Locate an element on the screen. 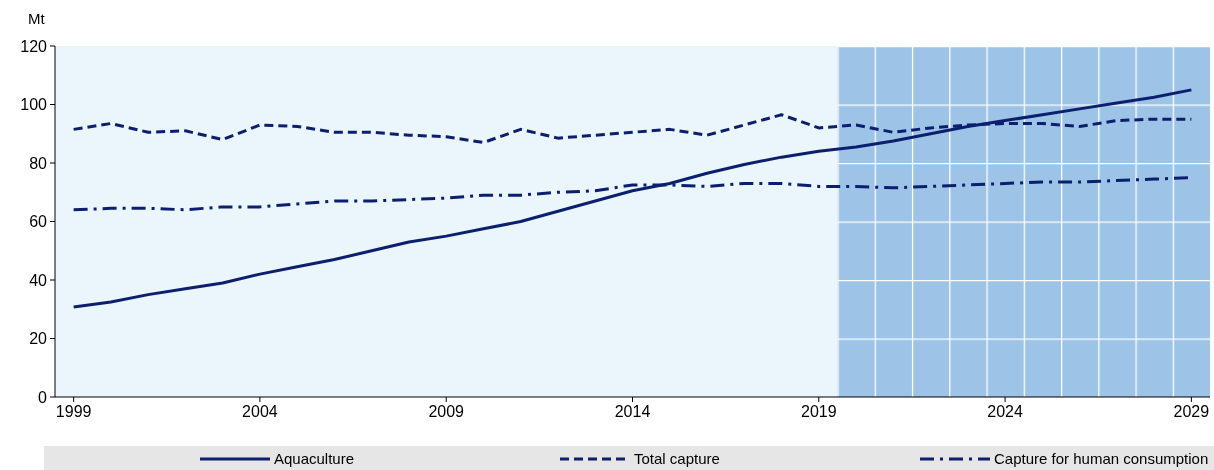 The height and width of the screenshot is (470, 1214). y-axis-title: Mt is located at coordinates (37, 18).